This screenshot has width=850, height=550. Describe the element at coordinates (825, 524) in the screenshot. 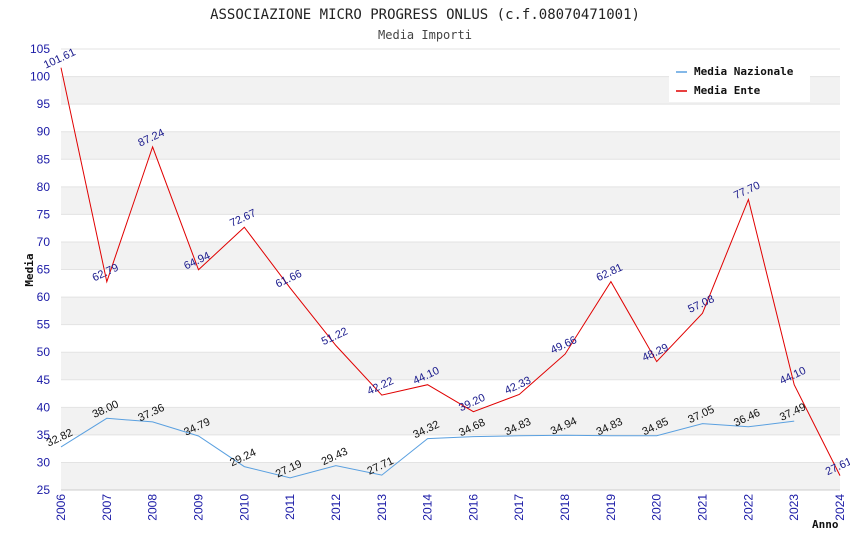

I see `x-axis-label: Anno` at that location.